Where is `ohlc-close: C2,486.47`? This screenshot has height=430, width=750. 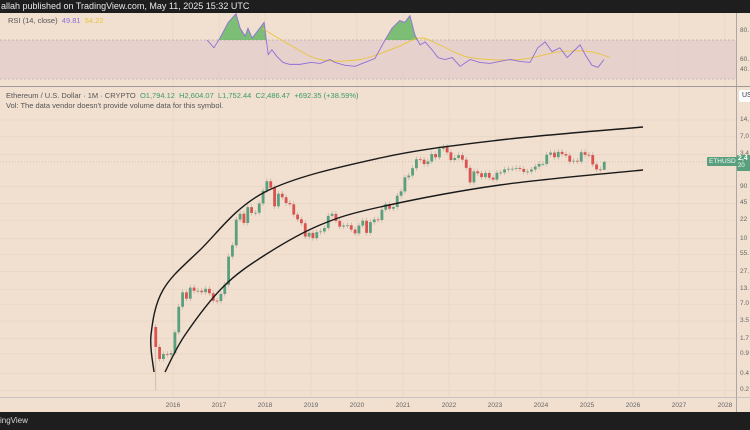 ohlc-close: C2,486.47 is located at coordinates (273, 95).